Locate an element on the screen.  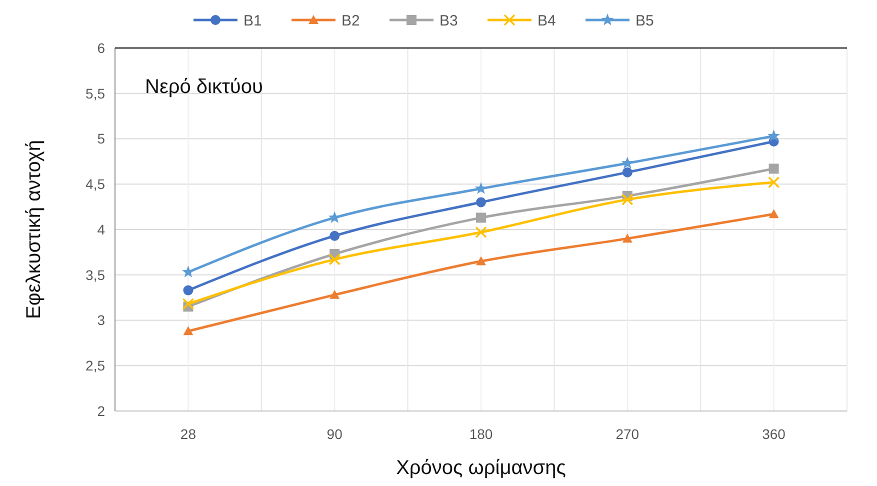
x-tick-label: 180 is located at coordinates (481, 434).